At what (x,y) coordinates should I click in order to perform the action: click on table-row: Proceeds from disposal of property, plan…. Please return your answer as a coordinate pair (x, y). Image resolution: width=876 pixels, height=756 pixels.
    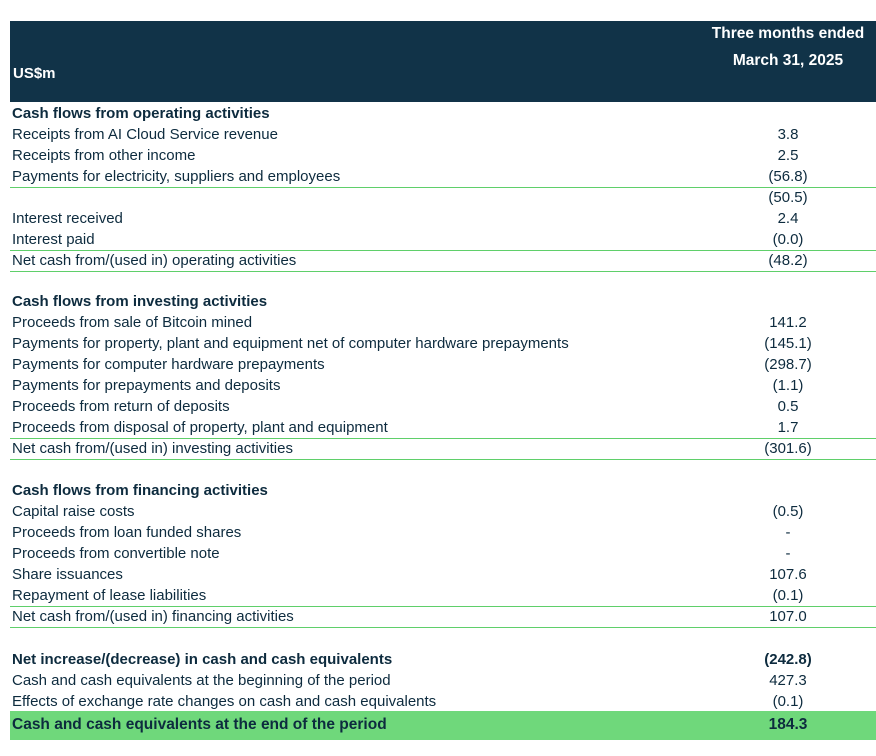
    Looking at the image, I should click on (443, 428).